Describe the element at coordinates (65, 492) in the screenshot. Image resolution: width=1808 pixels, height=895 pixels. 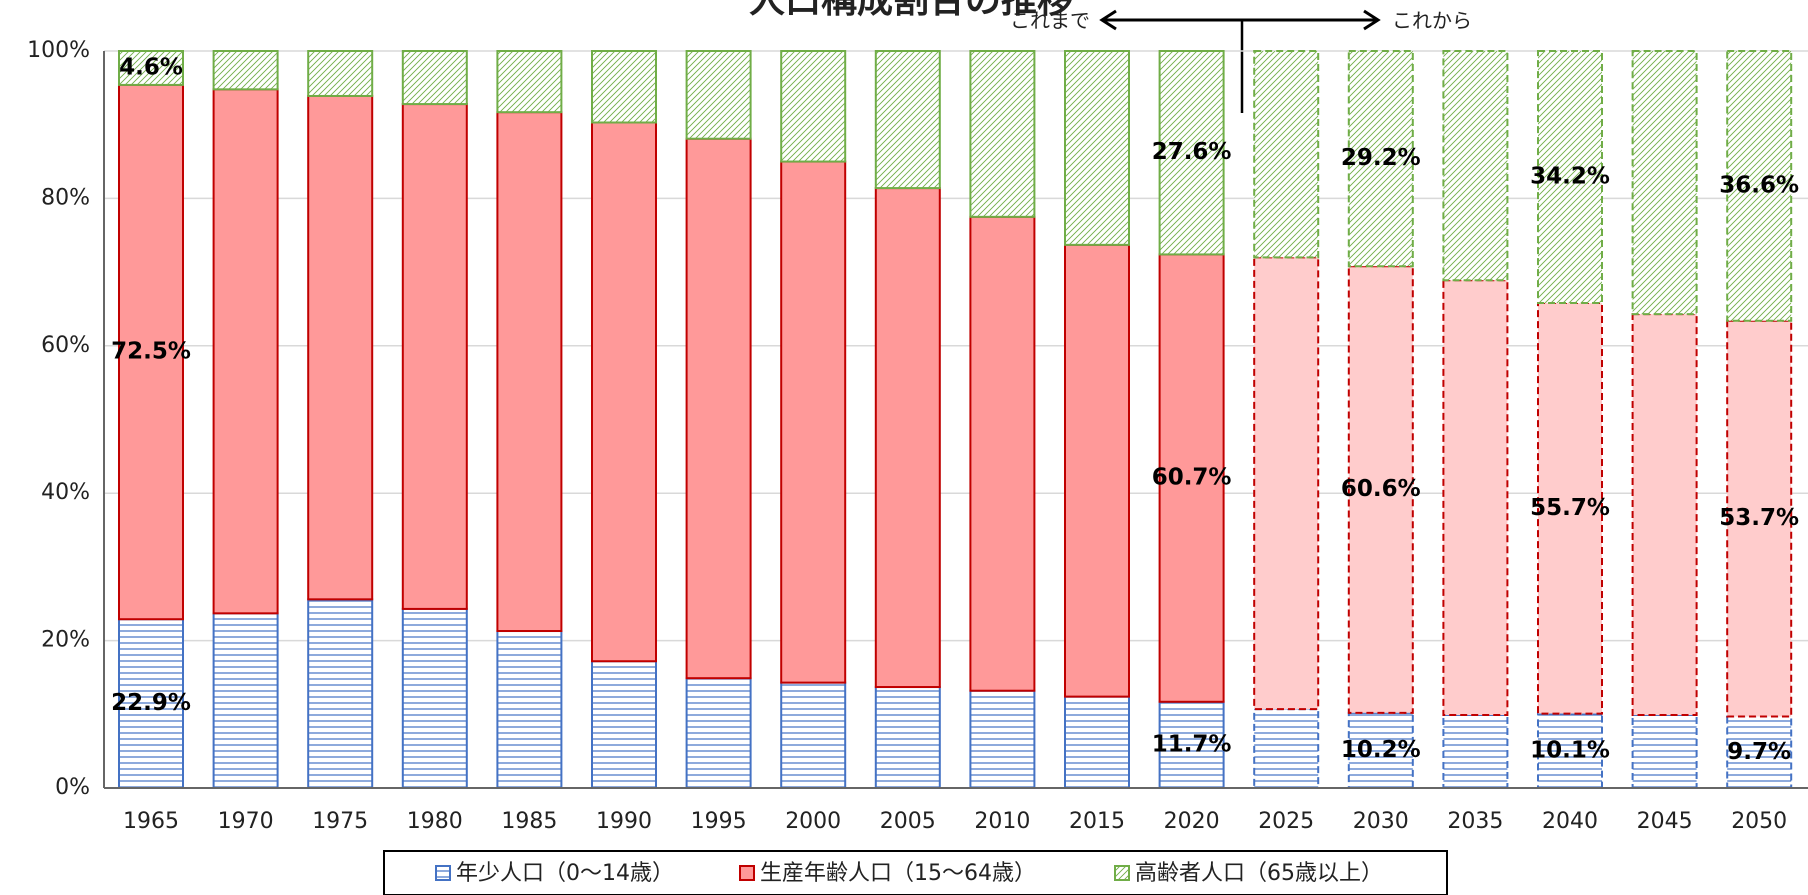
I see `y-tick-label: 40%` at that location.